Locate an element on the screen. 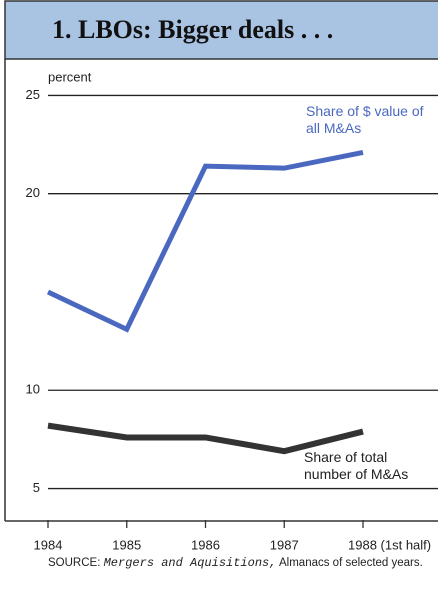 Image resolution: width=438 pixels, height=590 pixels. y-tick-label: 10 is located at coordinates (33, 389).